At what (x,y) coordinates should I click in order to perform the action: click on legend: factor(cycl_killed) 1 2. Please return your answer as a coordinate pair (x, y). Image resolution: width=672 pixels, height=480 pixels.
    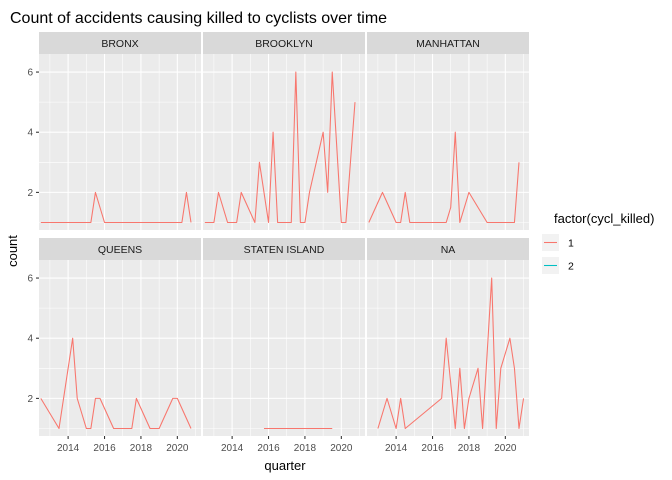
    Looking at the image, I should click on (598, 242).